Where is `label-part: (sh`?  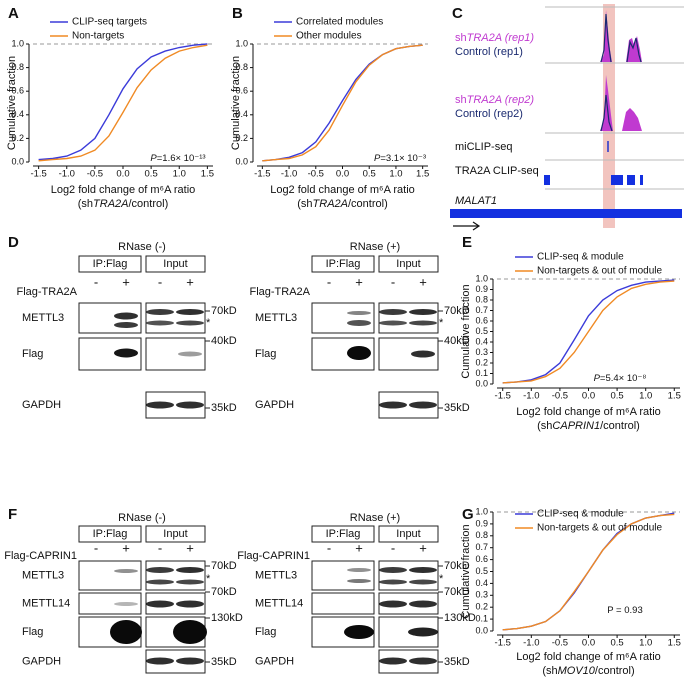
label-part: (sh is located at coordinates (549, 671).